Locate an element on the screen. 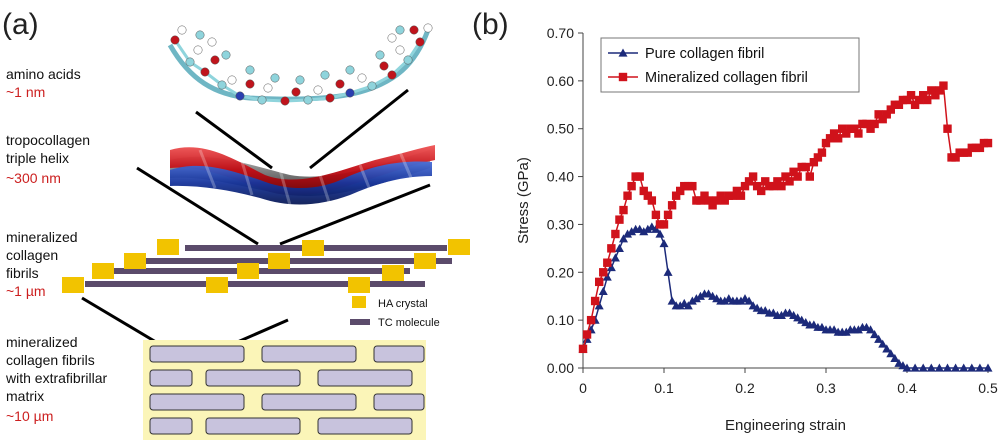 This screenshot has height=443, width=1000. connector-line is located at coordinates (359, 129).